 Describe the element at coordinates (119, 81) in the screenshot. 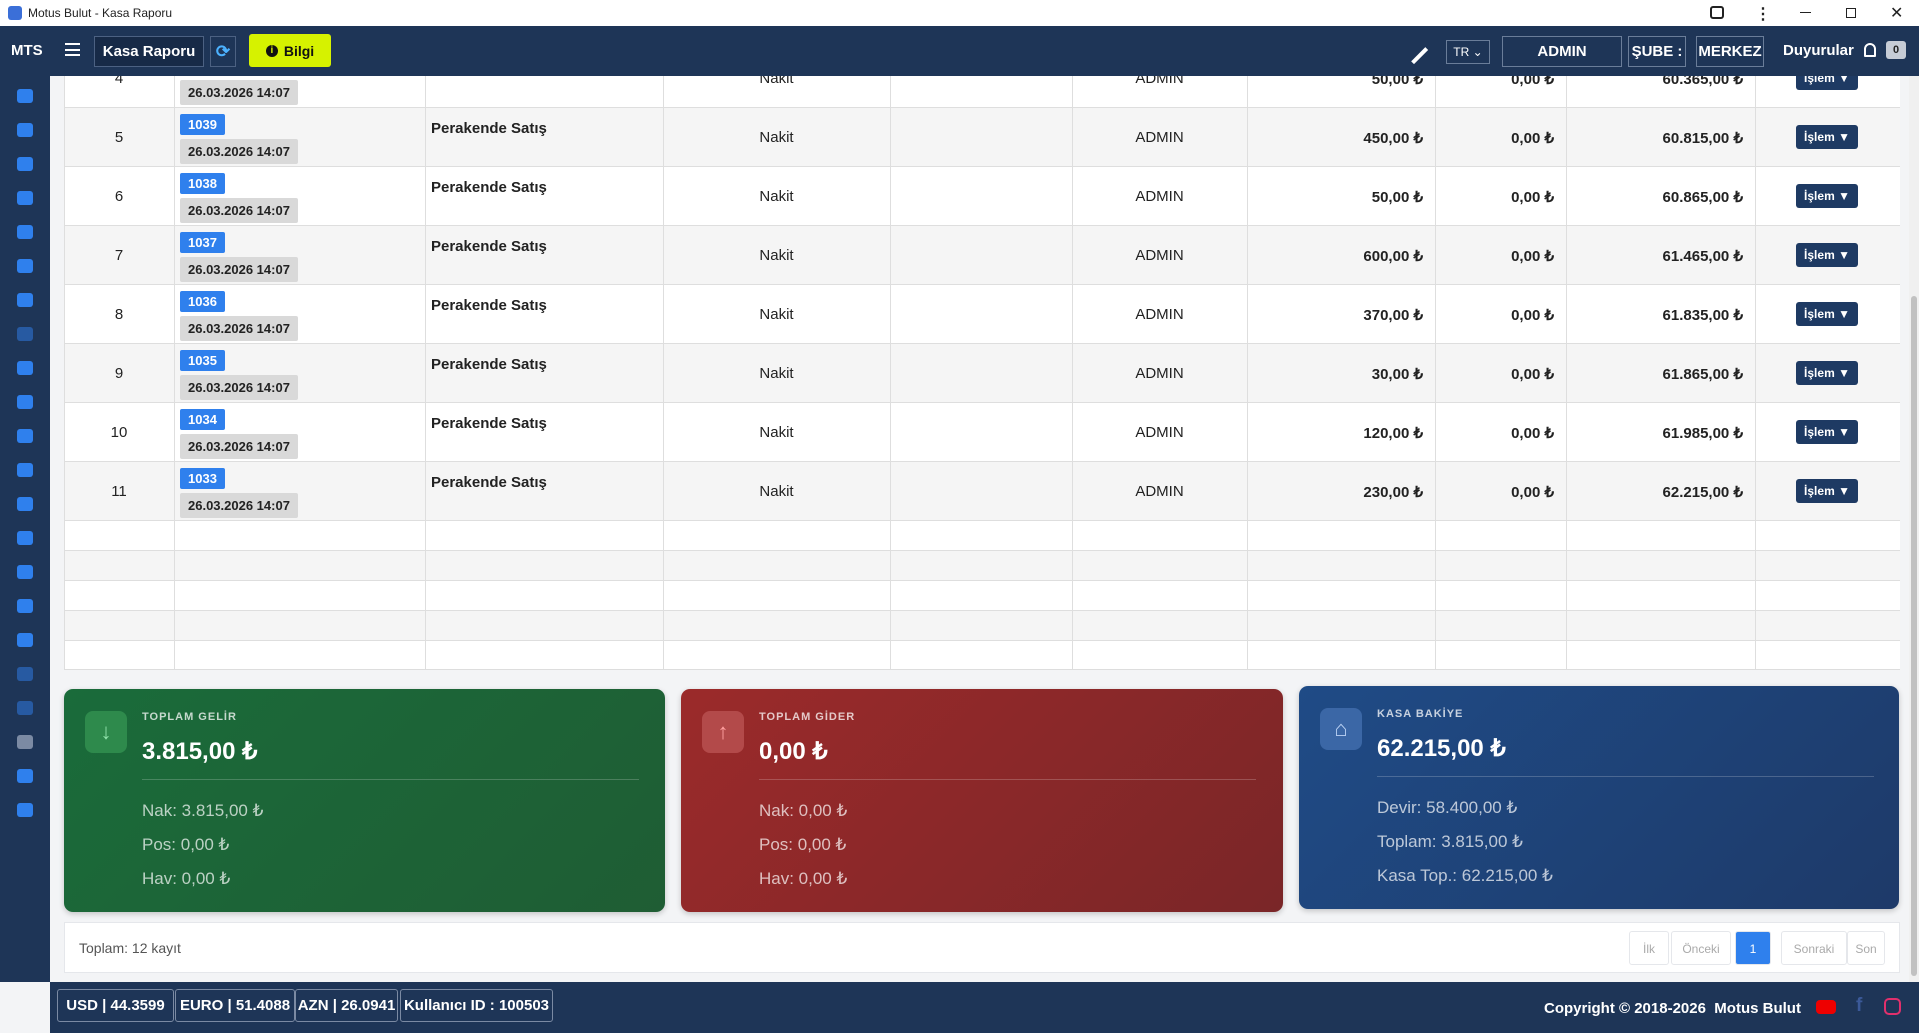

I see `row-number: 4` at that location.